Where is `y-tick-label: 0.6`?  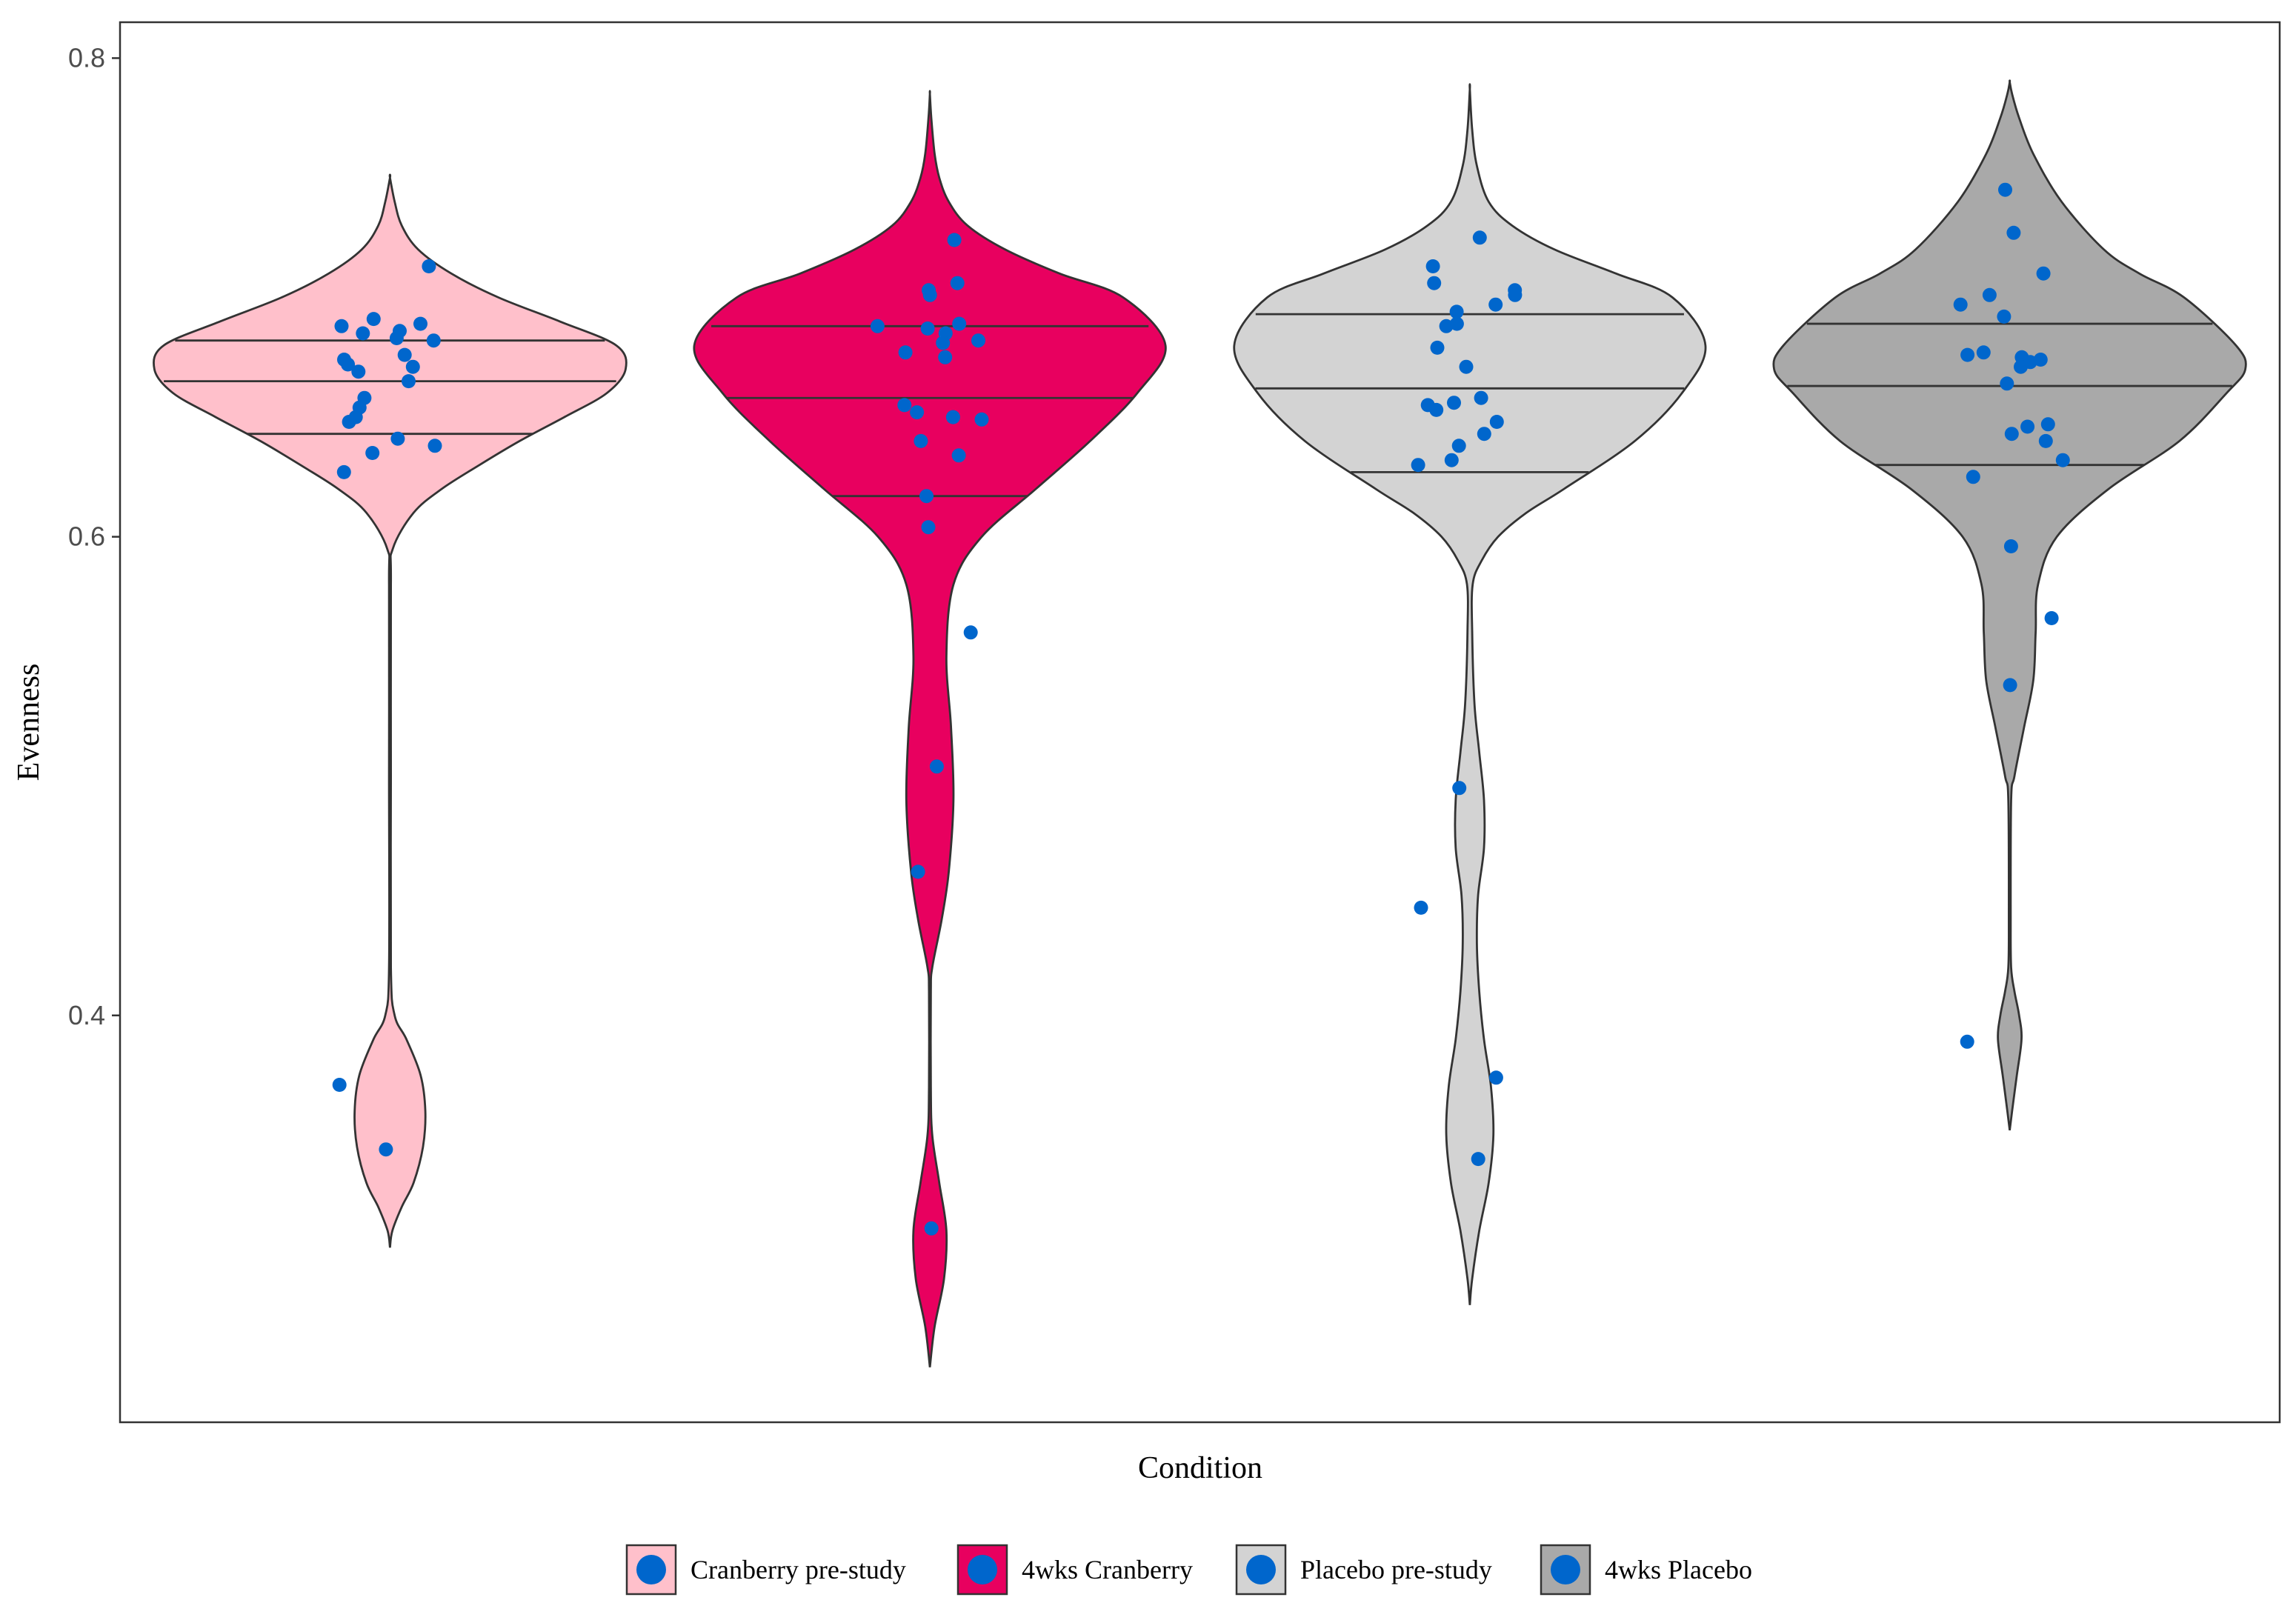
y-tick-label: 0.6 is located at coordinates (86, 536).